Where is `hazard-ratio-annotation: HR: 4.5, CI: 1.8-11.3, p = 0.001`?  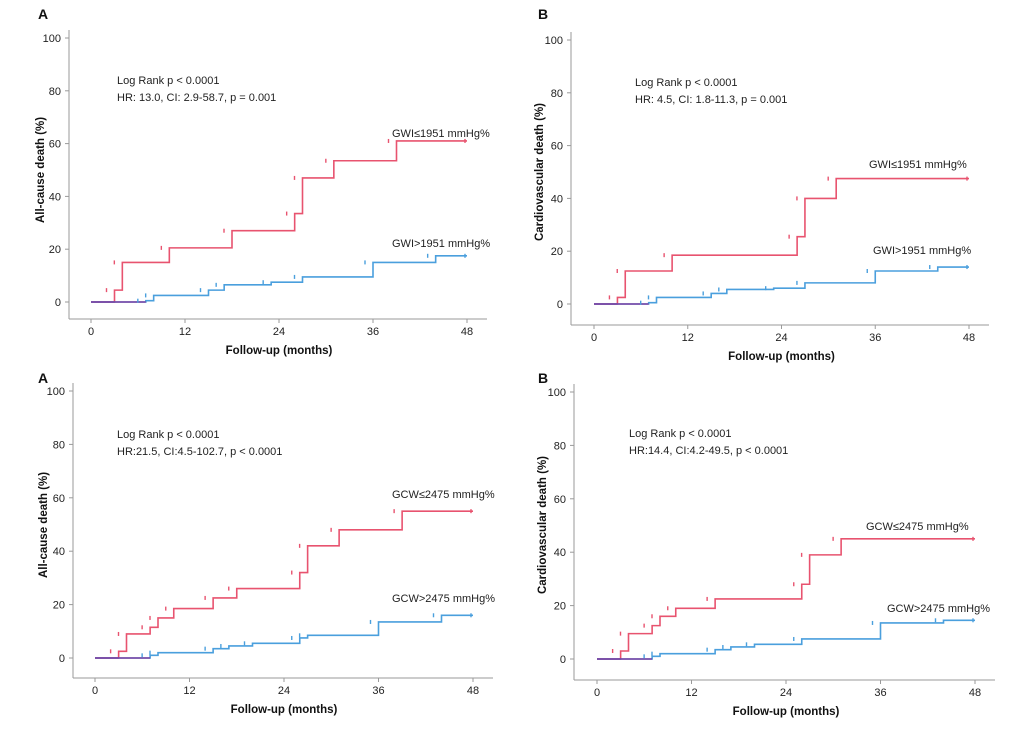 hazard-ratio-annotation: HR: 4.5, CI: 1.8-11.3, p = 0.001 is located at coordinates (711, 100).